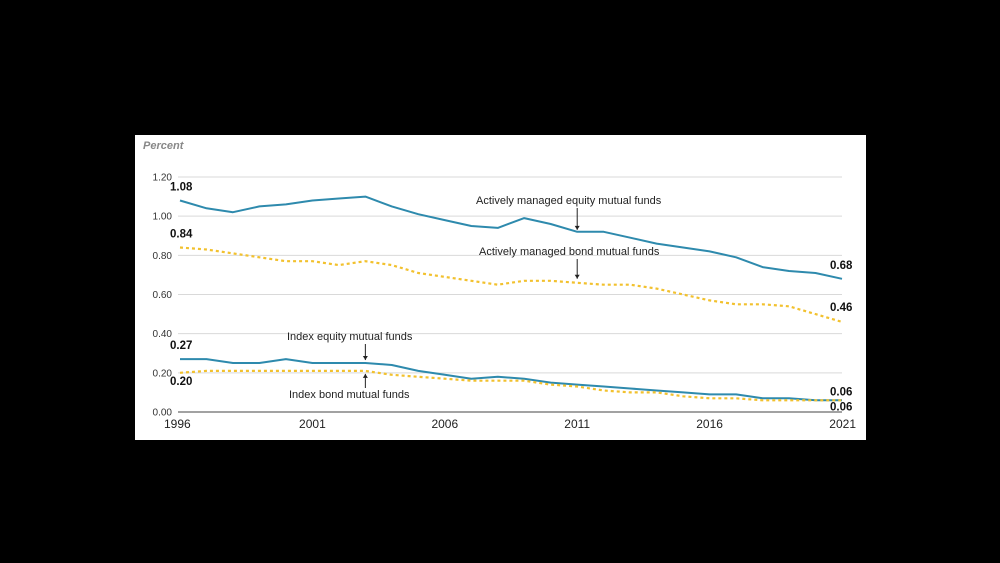 Image resolution: width=1000 pixels, height=563 pixels. Describe the element at coordinates (841, 308) in the screenshot. I see `end-value-label: 0.46` at that location.